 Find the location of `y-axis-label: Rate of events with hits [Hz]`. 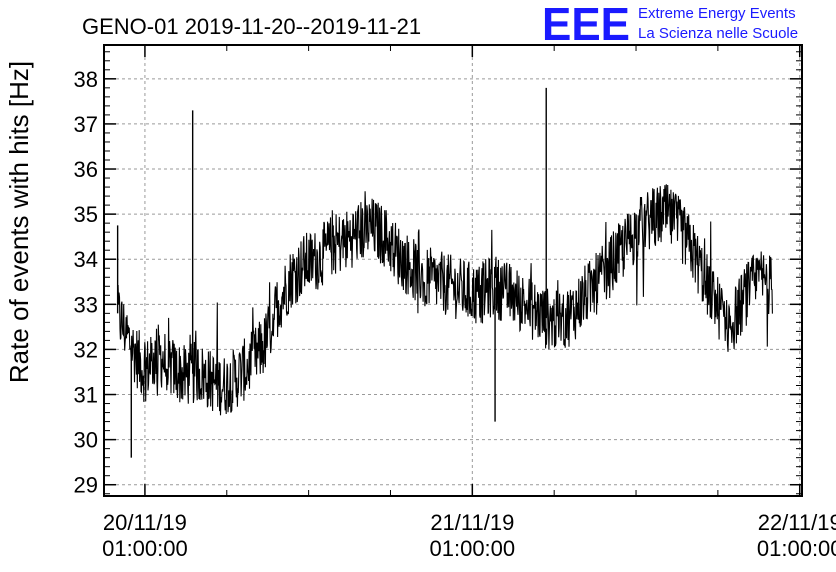

y-axis-label: Rate of events with hits [Hz] is located at coordinates (19, 222).